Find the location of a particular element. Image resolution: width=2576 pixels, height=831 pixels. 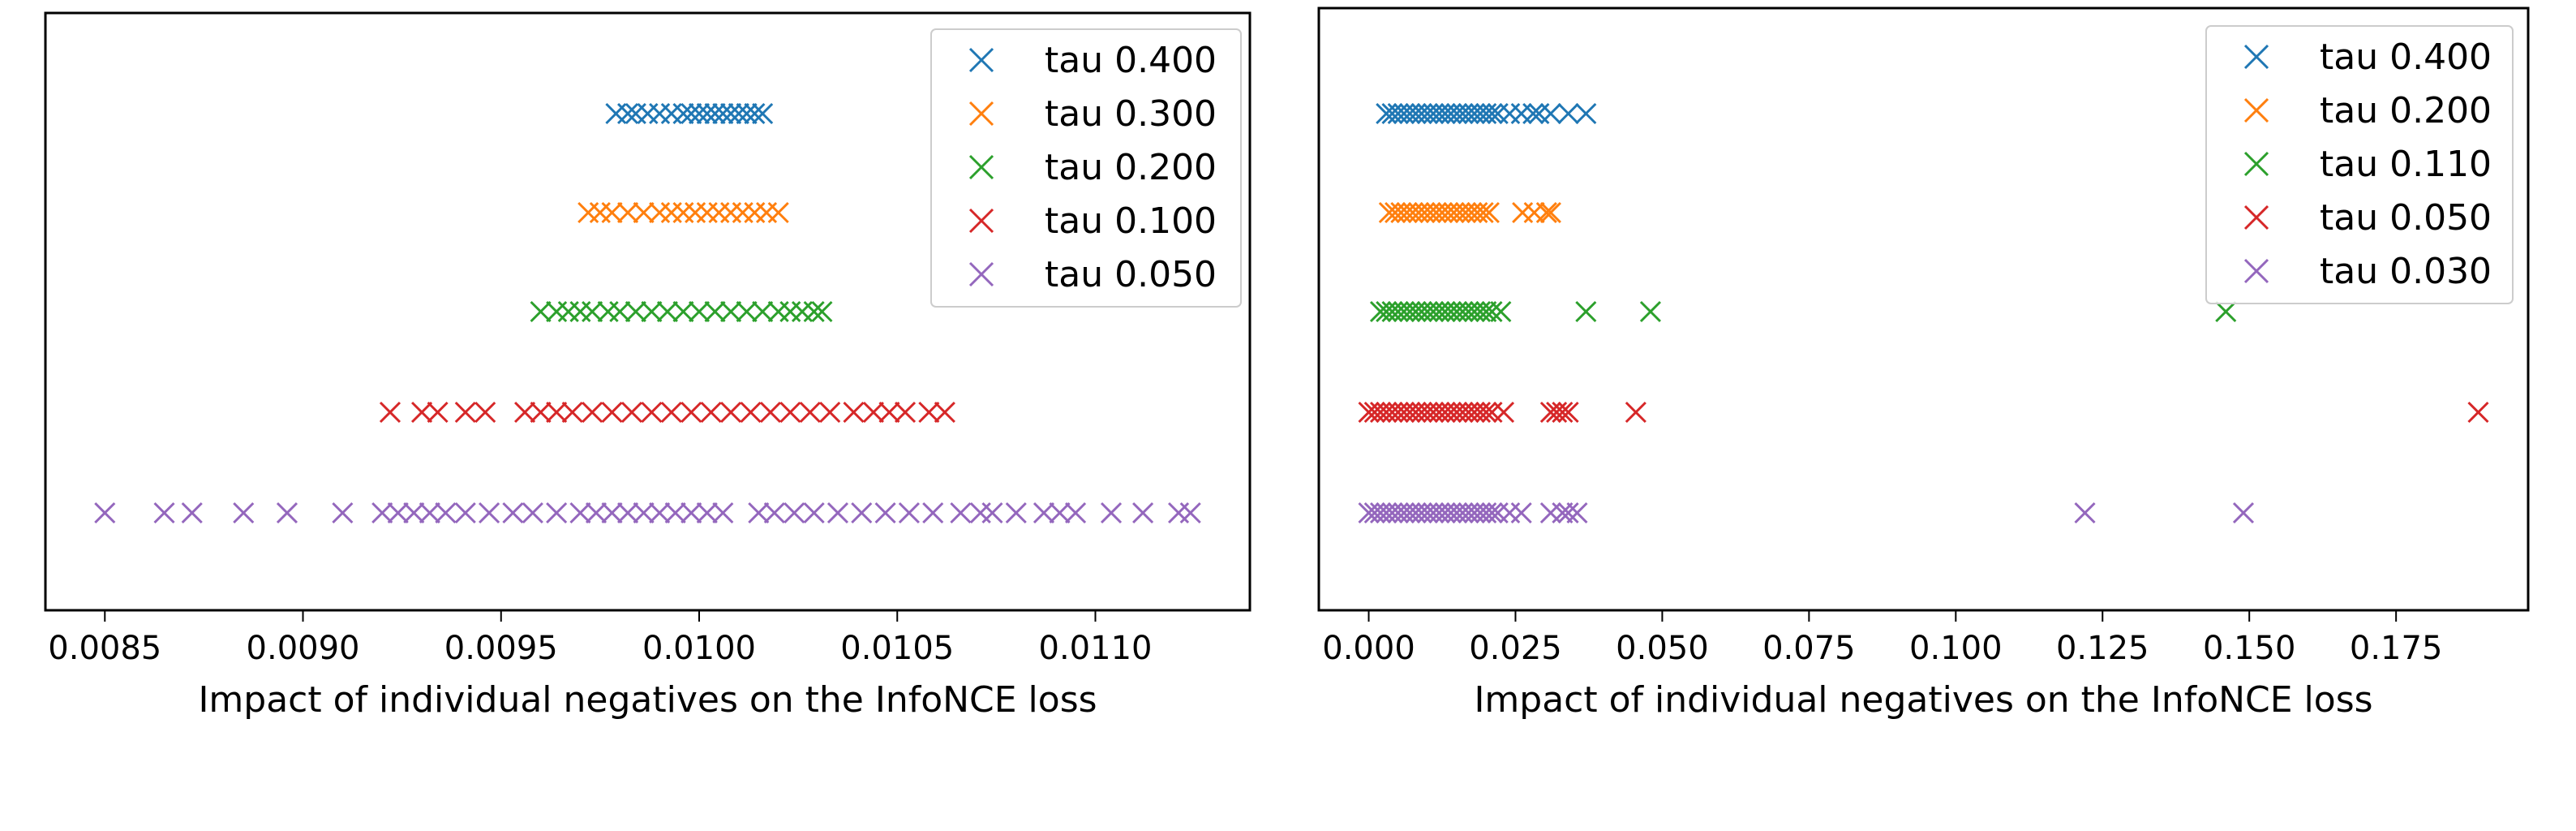

legend-item: tau 0.100 is located at coordinates (1092, 221).